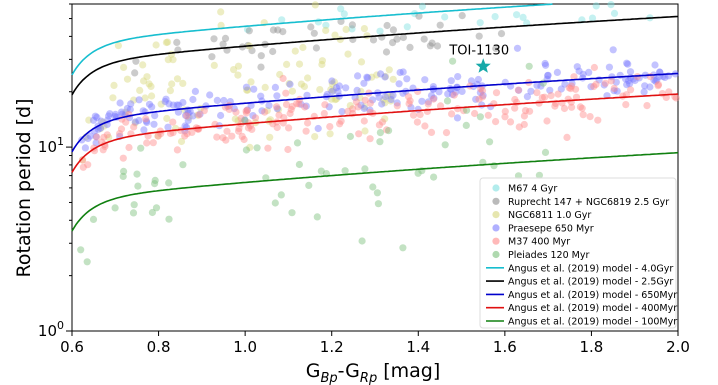 This screenshot has width=718, height=385. I want to click on legend-marker, so click(496, 228).